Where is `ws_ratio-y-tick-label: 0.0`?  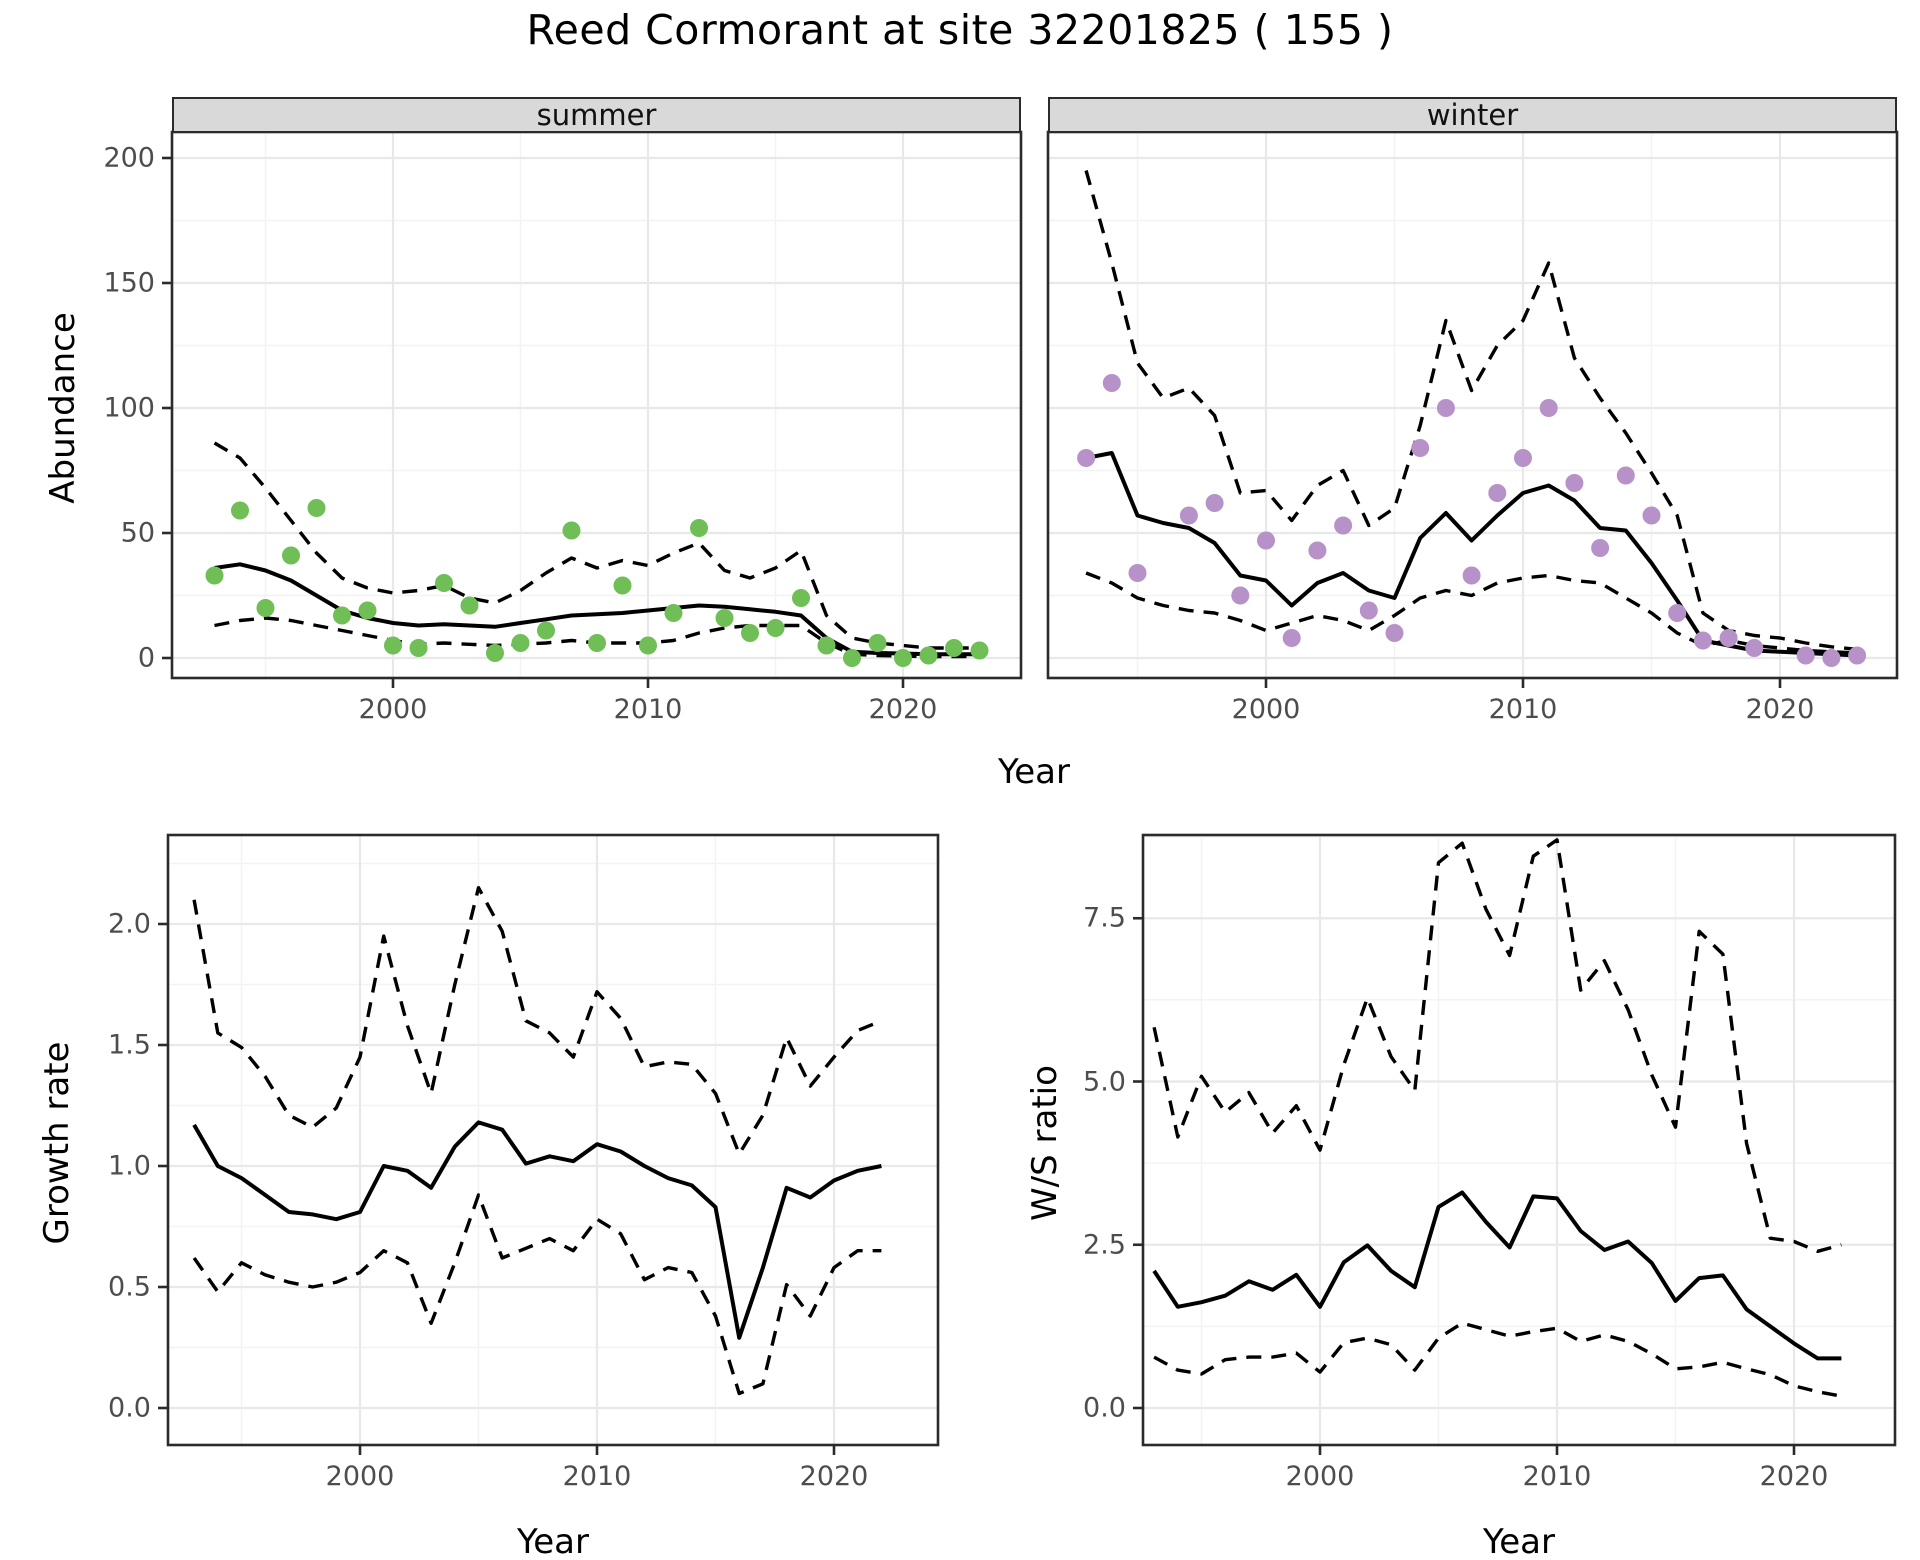
ws_ratio-y-tick-label: 0.0 is located at coordinates (1104, 1408).